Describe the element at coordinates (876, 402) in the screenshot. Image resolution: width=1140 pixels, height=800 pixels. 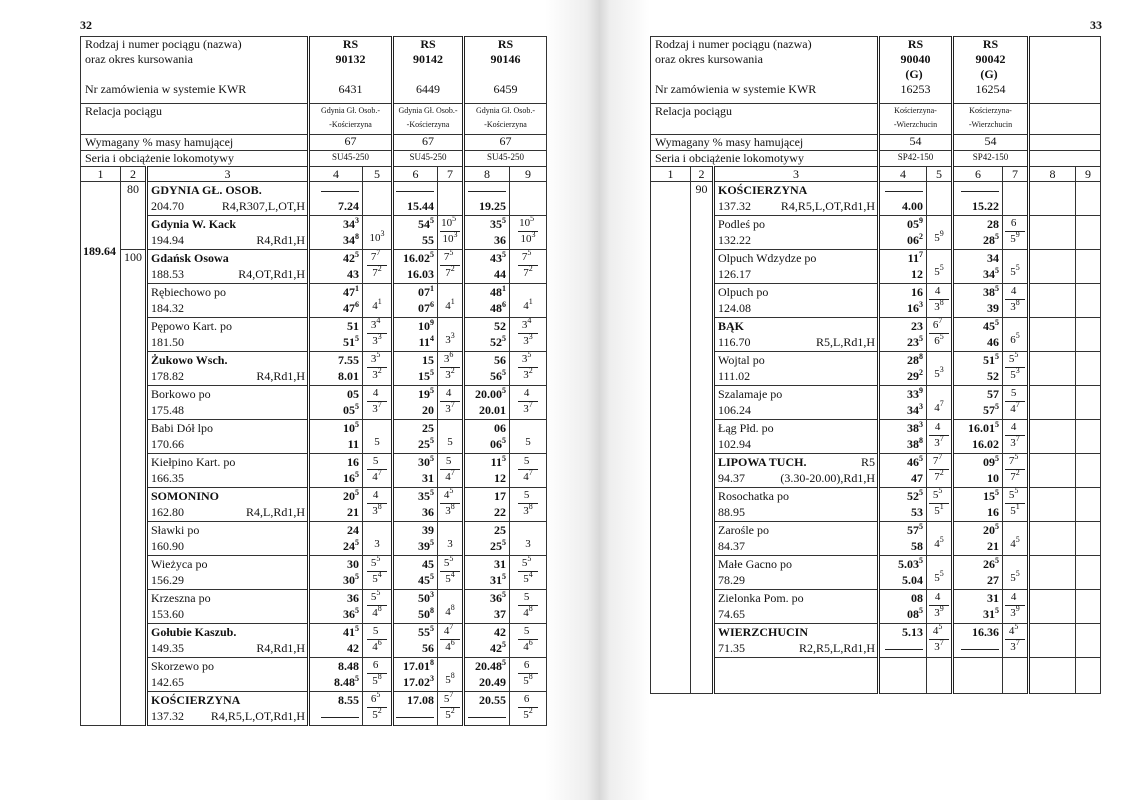
I see `station-row: Szalamaje po 106.24 339 343 47 57 575 5 47` at that location.